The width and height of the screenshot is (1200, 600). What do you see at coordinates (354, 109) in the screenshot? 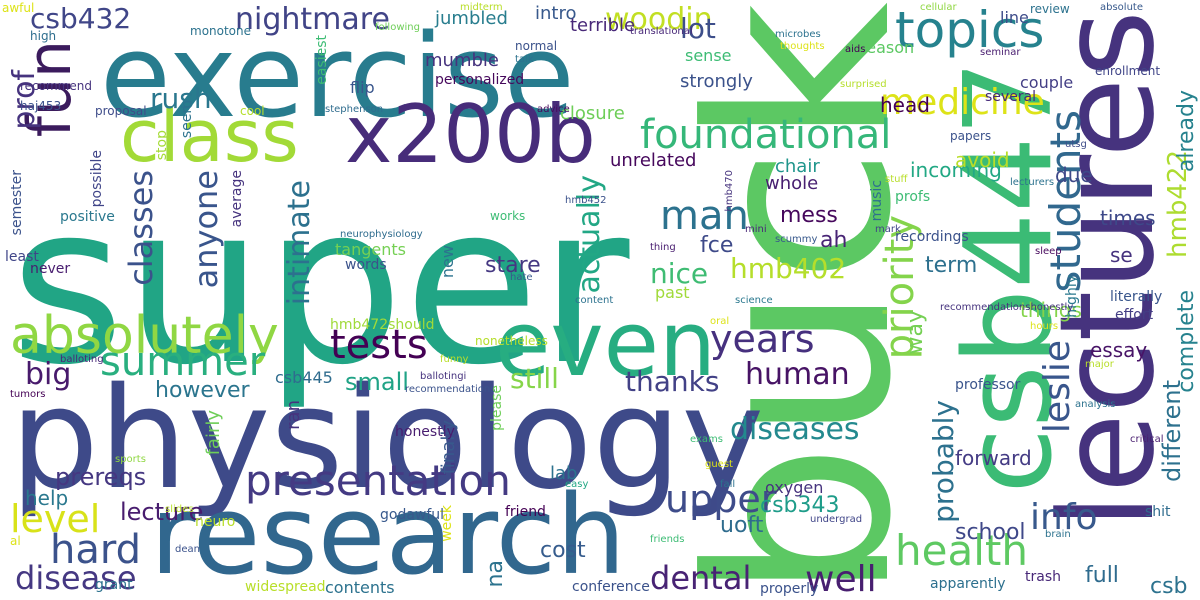
I see `word-cloud-word: stephenson` at bounding box center [354, 109].